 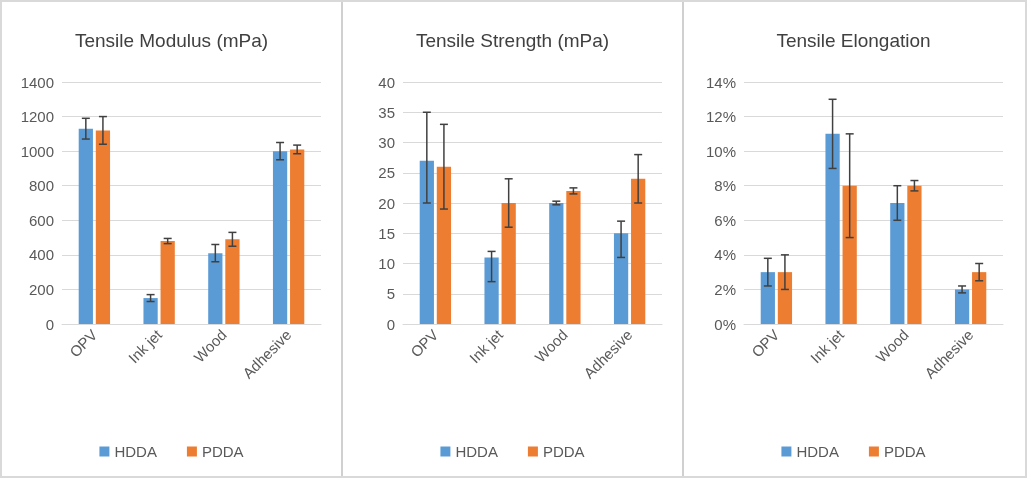 I want to click on y-tick-label: 1200, so click(x=37, y=117).